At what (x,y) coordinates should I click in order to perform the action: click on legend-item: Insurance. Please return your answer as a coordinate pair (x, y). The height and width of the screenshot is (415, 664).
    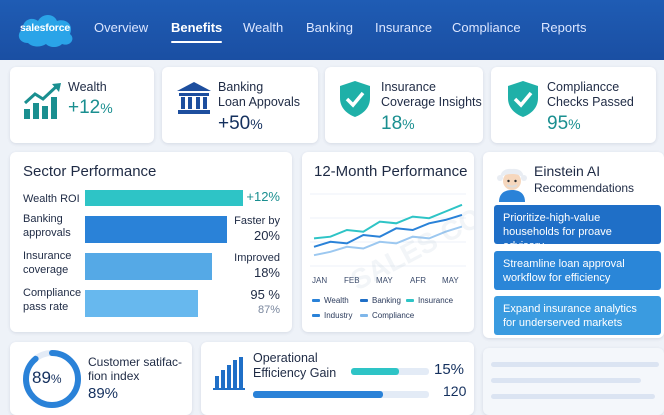
    Looking at the image, I should click on (429, 300).